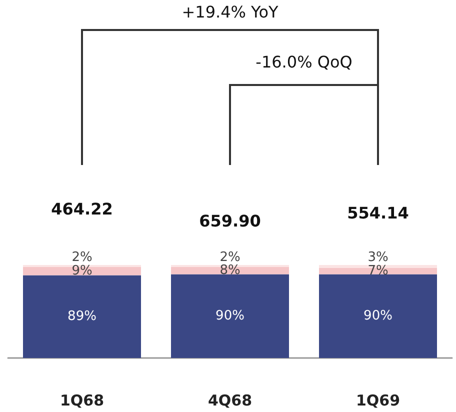 The width and height of the screenshot is (456, 412). I want to click on data-label: 9%, so click(82, 271).